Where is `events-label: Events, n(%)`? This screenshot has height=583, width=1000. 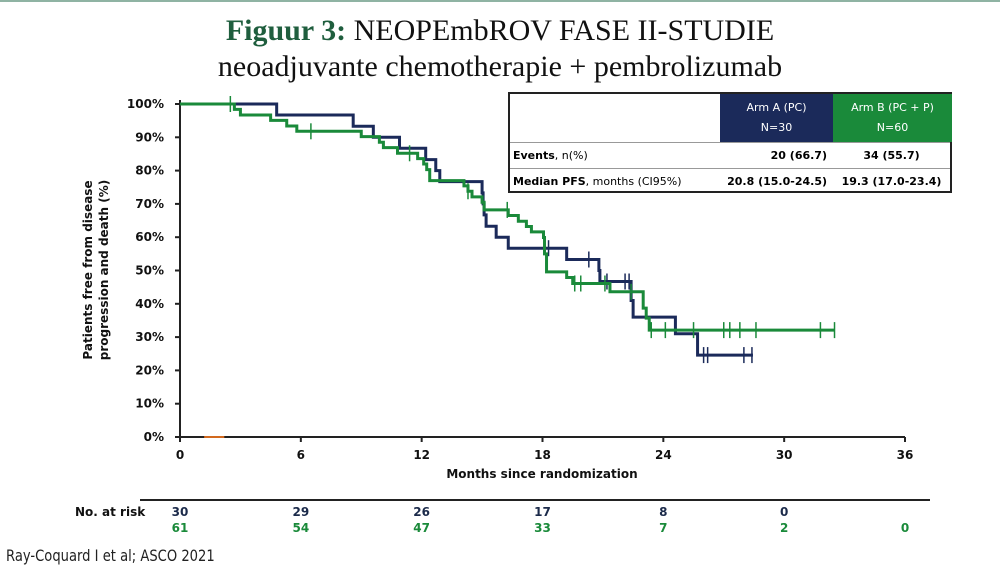
events-label: Events, n(%) is located at coordinates (550, 155).